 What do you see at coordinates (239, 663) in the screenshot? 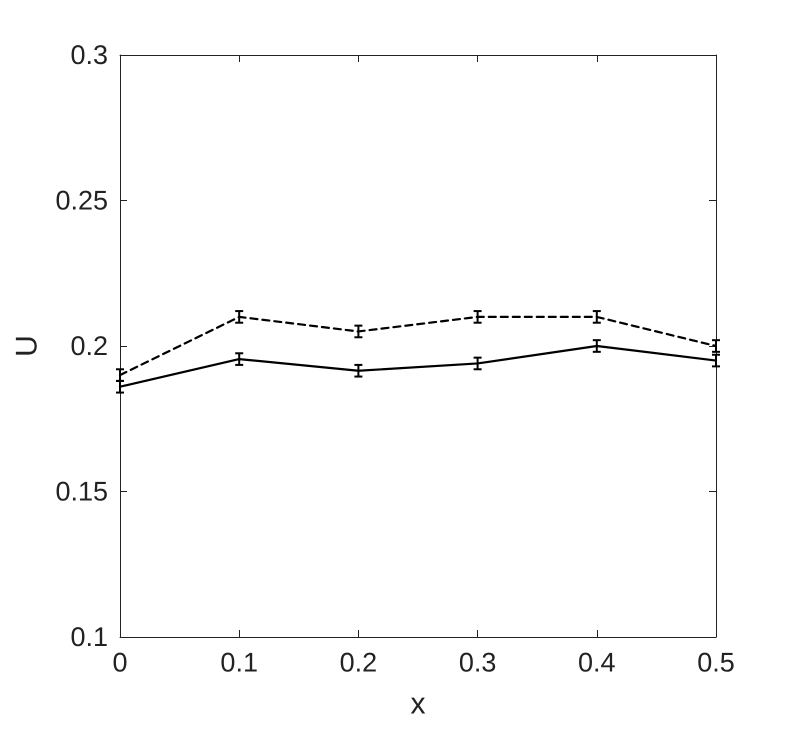
I see `x-tick-label: 0.1` at bounding box center [239, 663].